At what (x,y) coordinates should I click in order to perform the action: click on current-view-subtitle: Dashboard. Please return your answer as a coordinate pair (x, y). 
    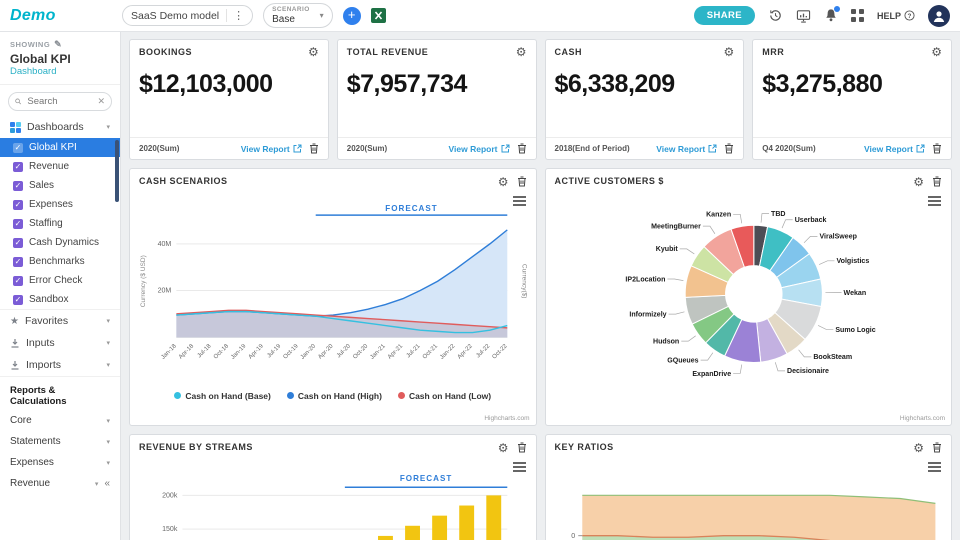
    Looking at the image, I should click on (60, 75).